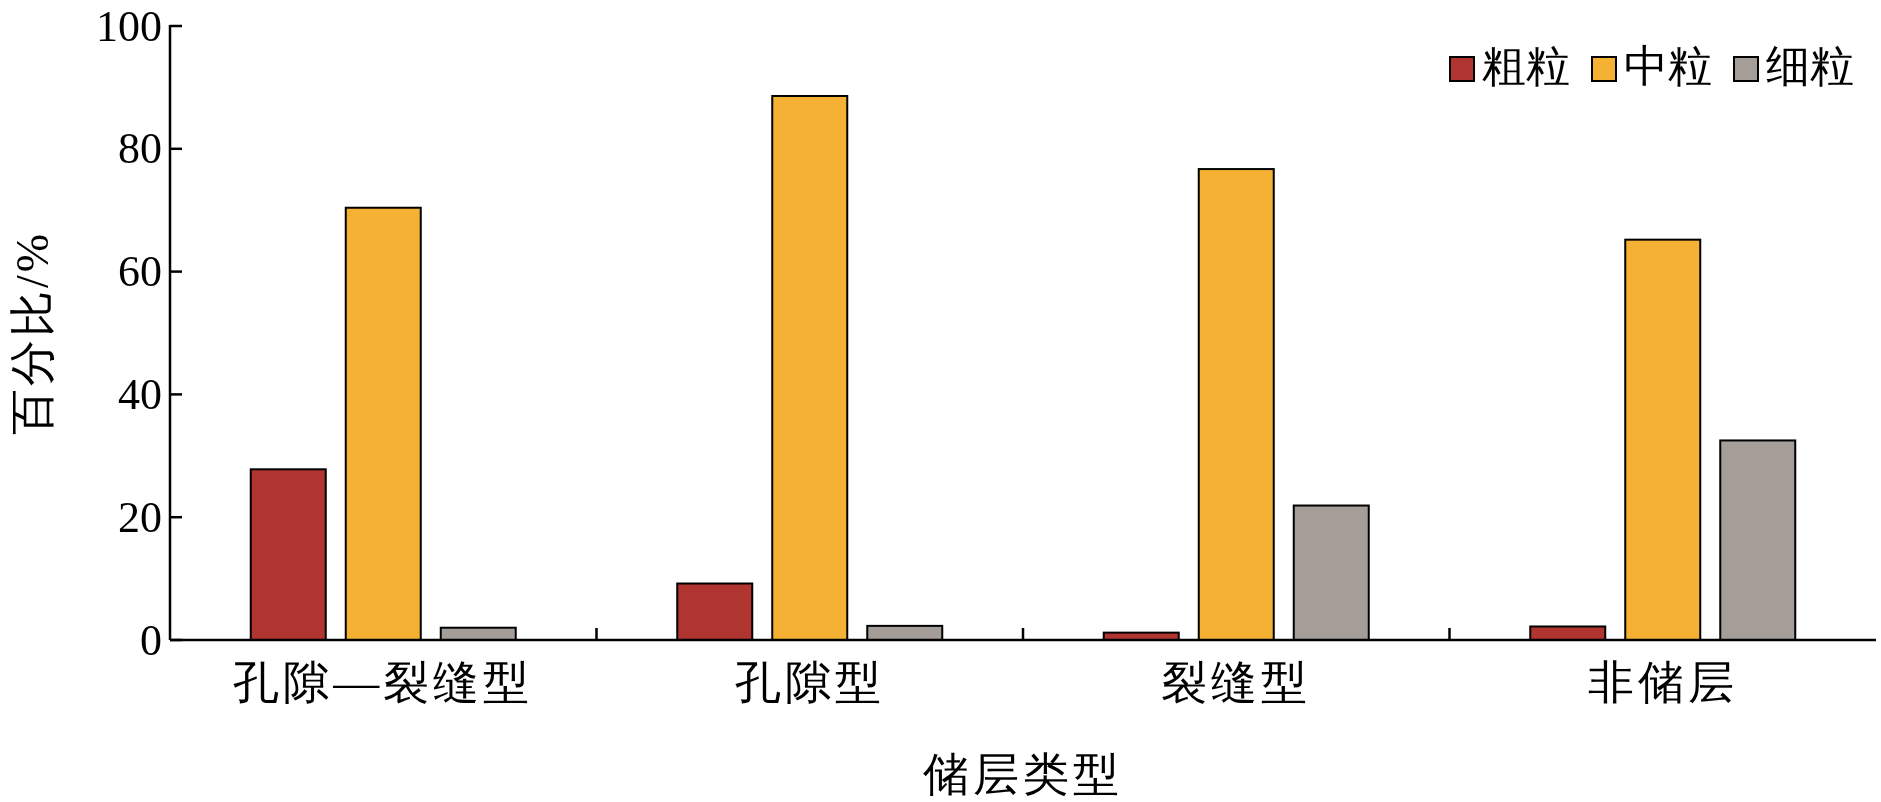  What do you see at coordinates (809, 682) in the screenshot?
I see `x-tick-label: 孔隙型` at bounding box center [809, 682].